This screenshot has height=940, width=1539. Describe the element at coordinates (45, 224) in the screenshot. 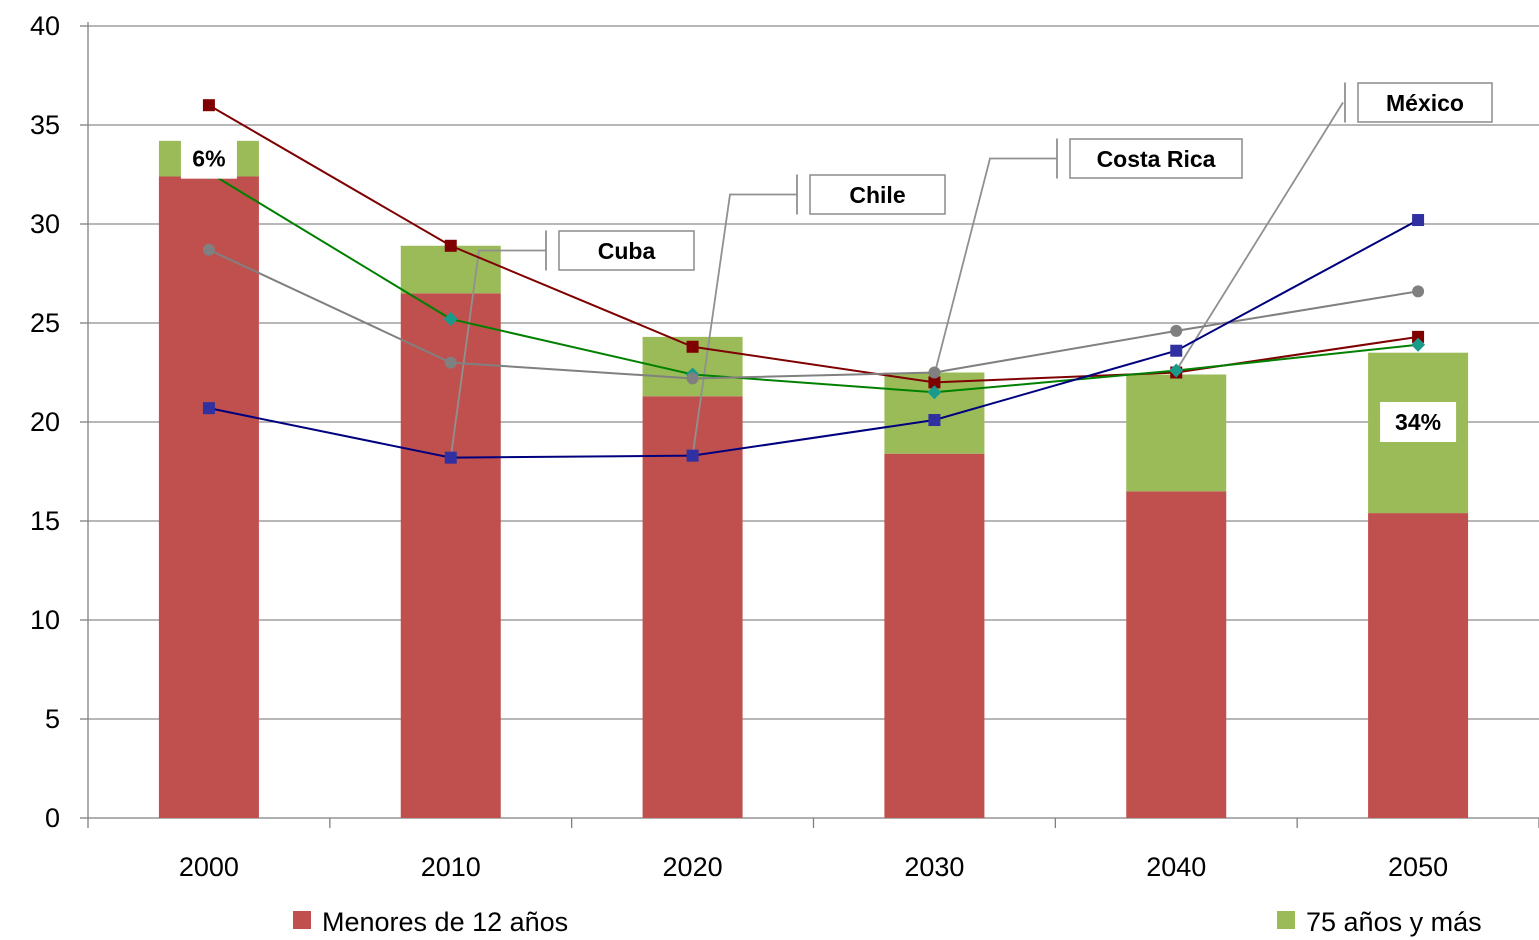

I see `y-tick-label: 30` at that location.